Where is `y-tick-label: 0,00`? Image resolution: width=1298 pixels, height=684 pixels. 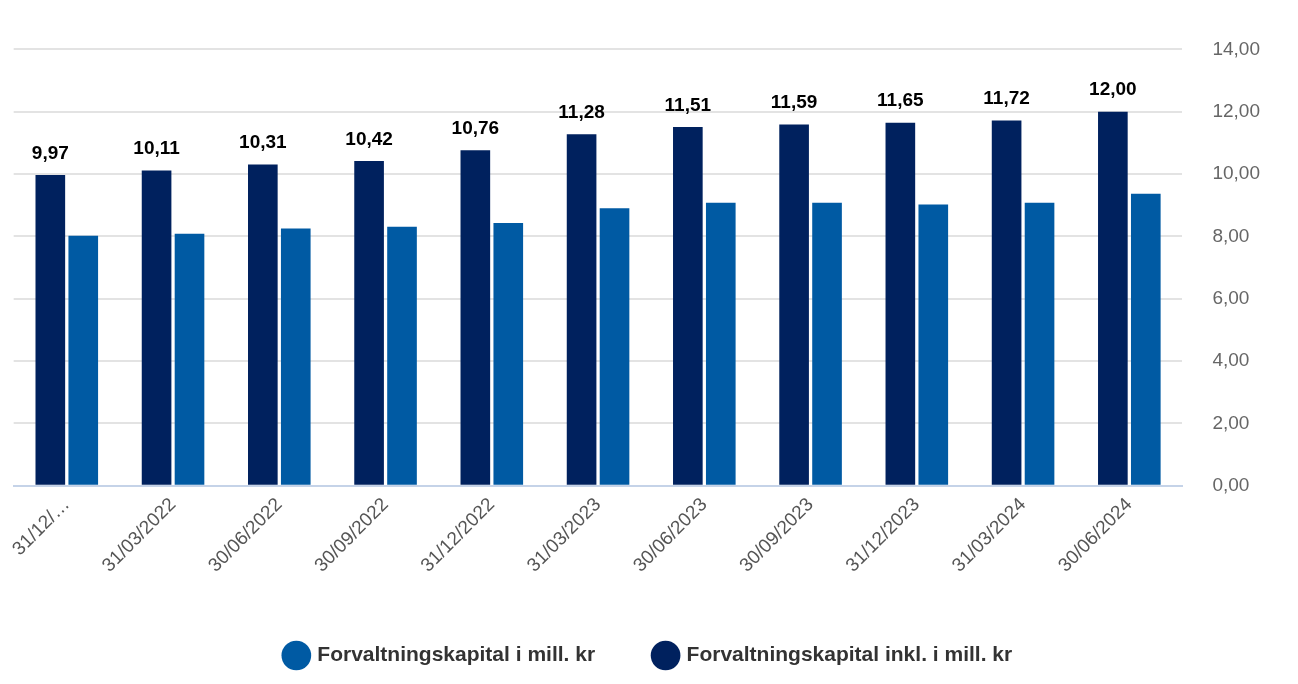
y-tick-label: 0,00 is located at coordinates (1231, 484).